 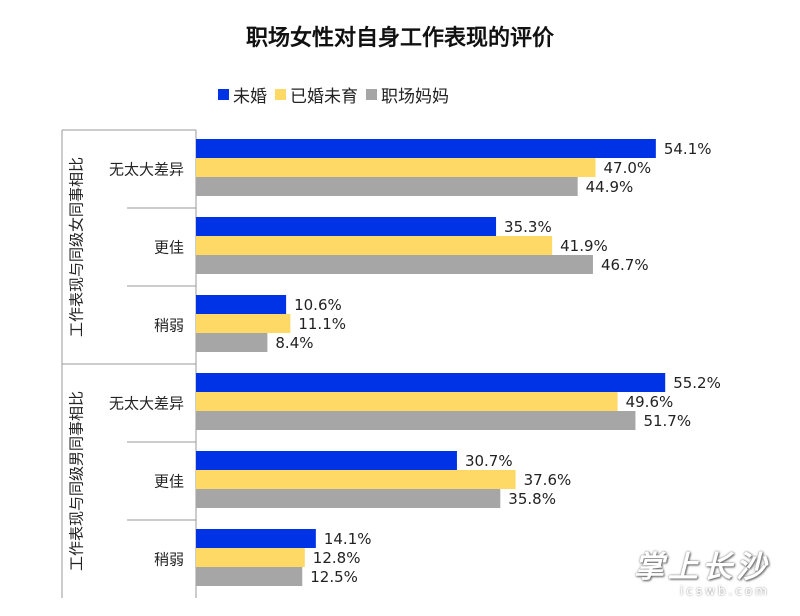 What do you see at coordinates (324, 96) in the screenshot?
I see `legend-label: 已婚未育` at bounding box center [324, 96].